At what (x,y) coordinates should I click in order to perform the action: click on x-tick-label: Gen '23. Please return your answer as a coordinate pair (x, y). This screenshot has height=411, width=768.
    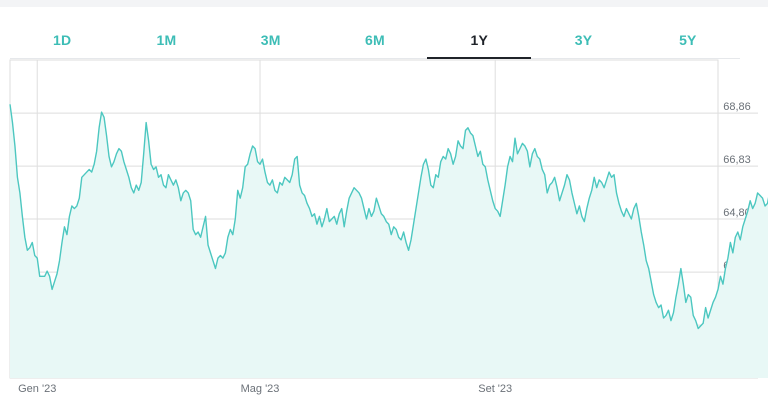
    Looking at the image, I should click on (37, 389).